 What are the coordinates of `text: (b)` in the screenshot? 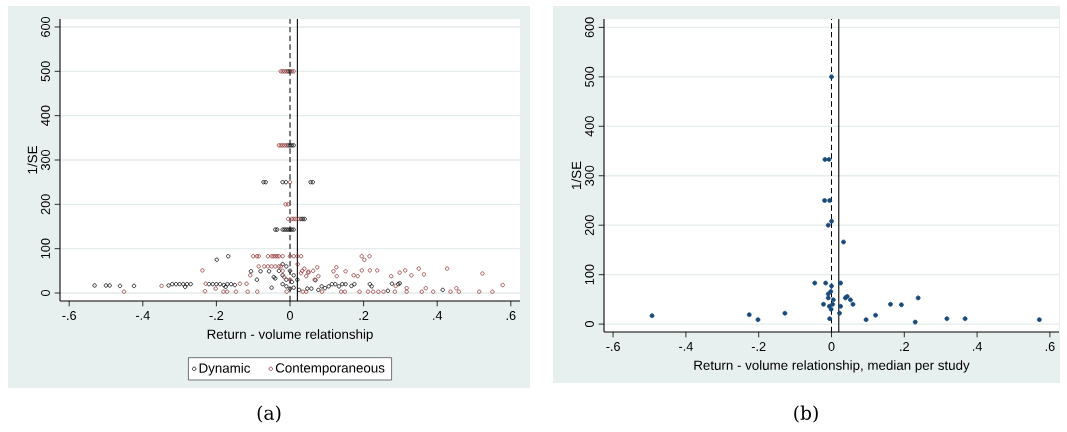 It's located at (806, 414).